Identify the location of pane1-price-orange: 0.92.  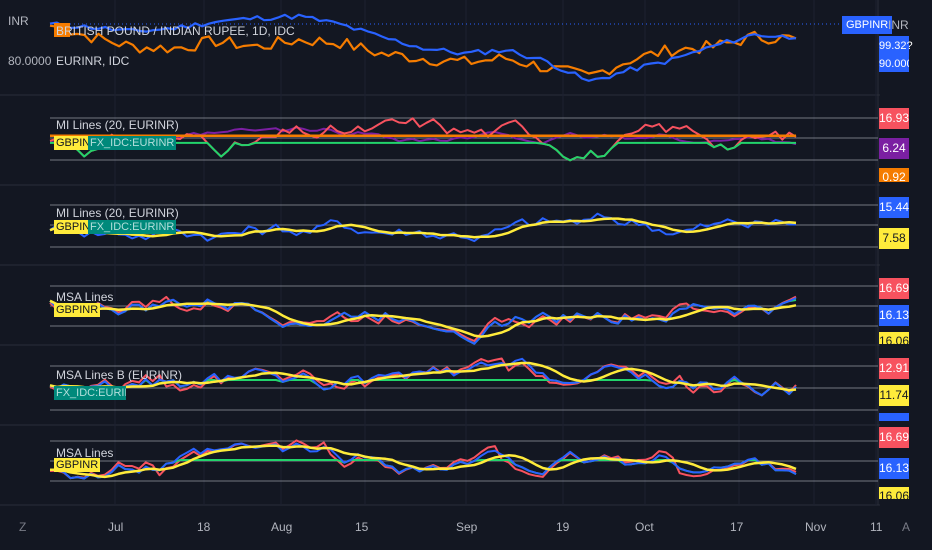
(894, 175).